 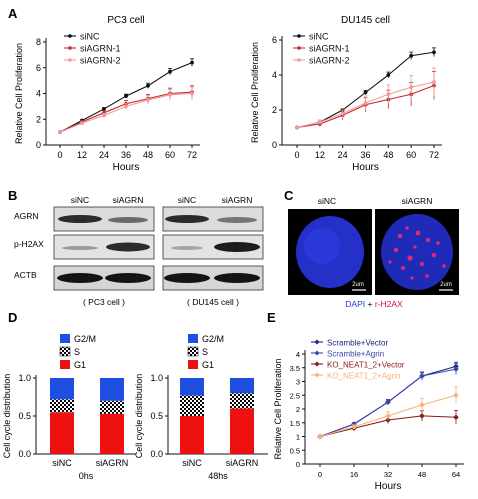 What do you see at coordinates (86, 476) in the screenshot?
I see `x-axis-label: 0hs` at bounding box center [86, 476].